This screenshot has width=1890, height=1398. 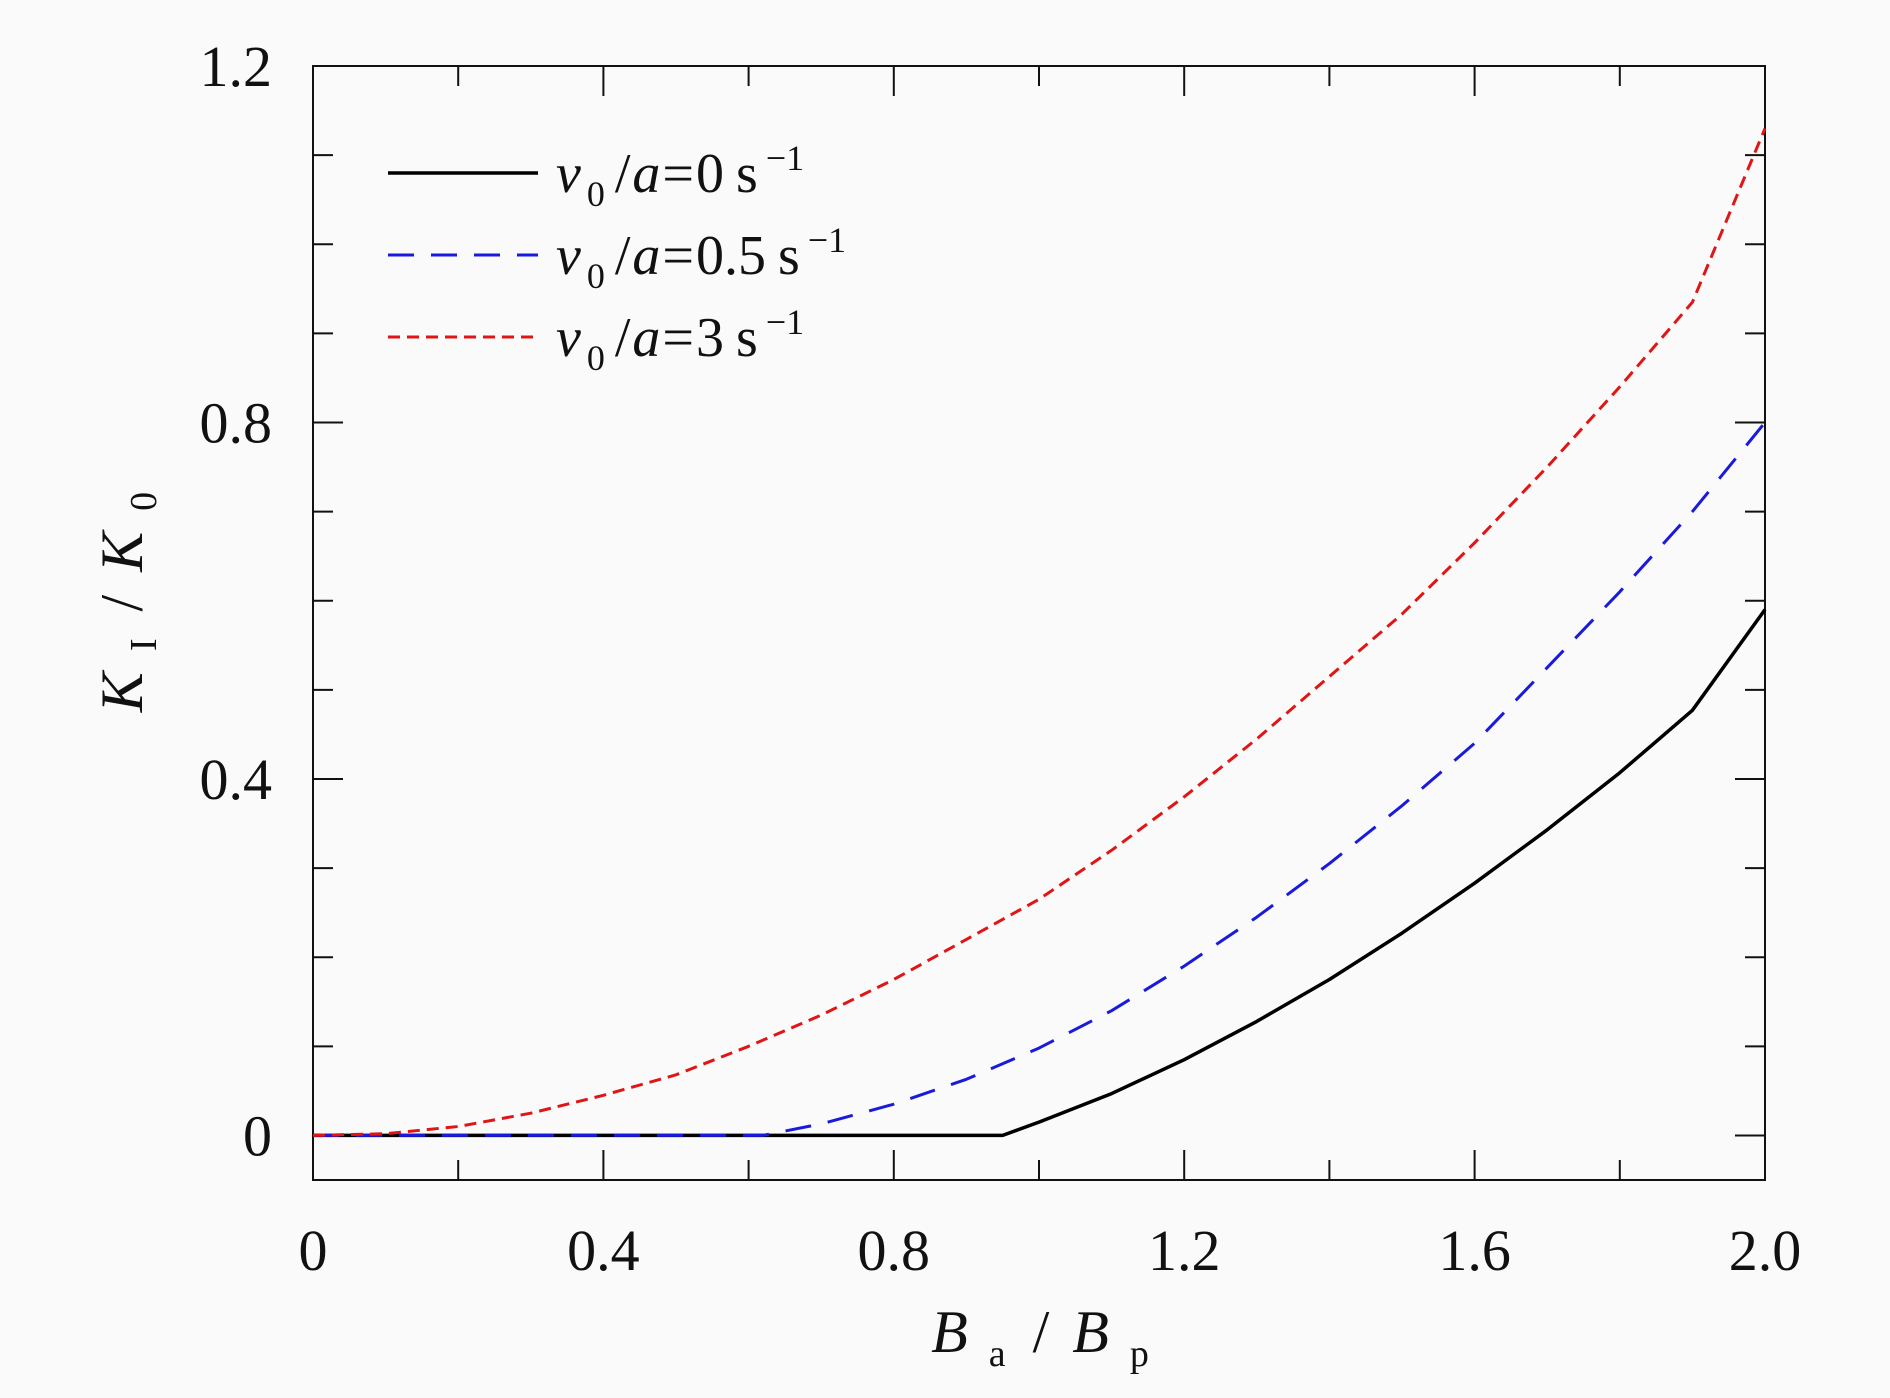 What do you see at coordinates (257, 1135) in the screenshot?
I see `y-tick-label: 0` at bounding box center [257, 1135].